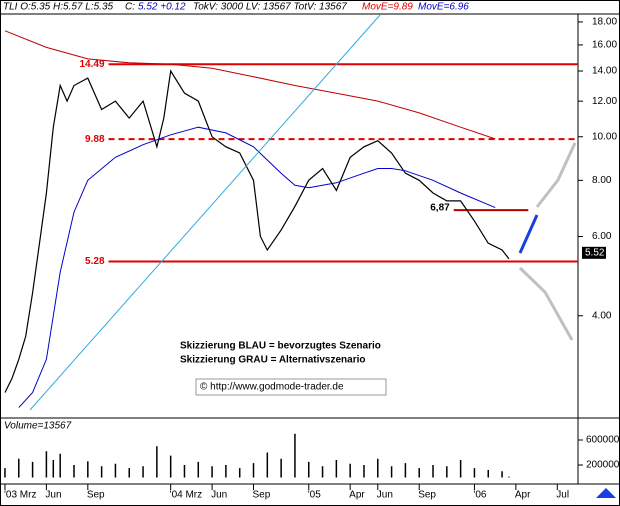 This screenshot has width=620, height=506. I want to click on y-tick-label: 8.00, so click(602, 180).